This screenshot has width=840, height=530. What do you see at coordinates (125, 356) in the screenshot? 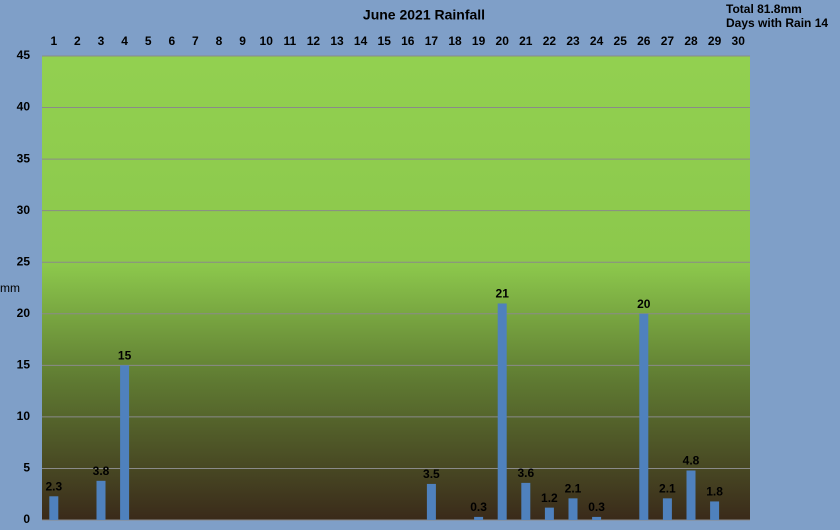
I see `data-label: 15` at bounding box center [125, 356].